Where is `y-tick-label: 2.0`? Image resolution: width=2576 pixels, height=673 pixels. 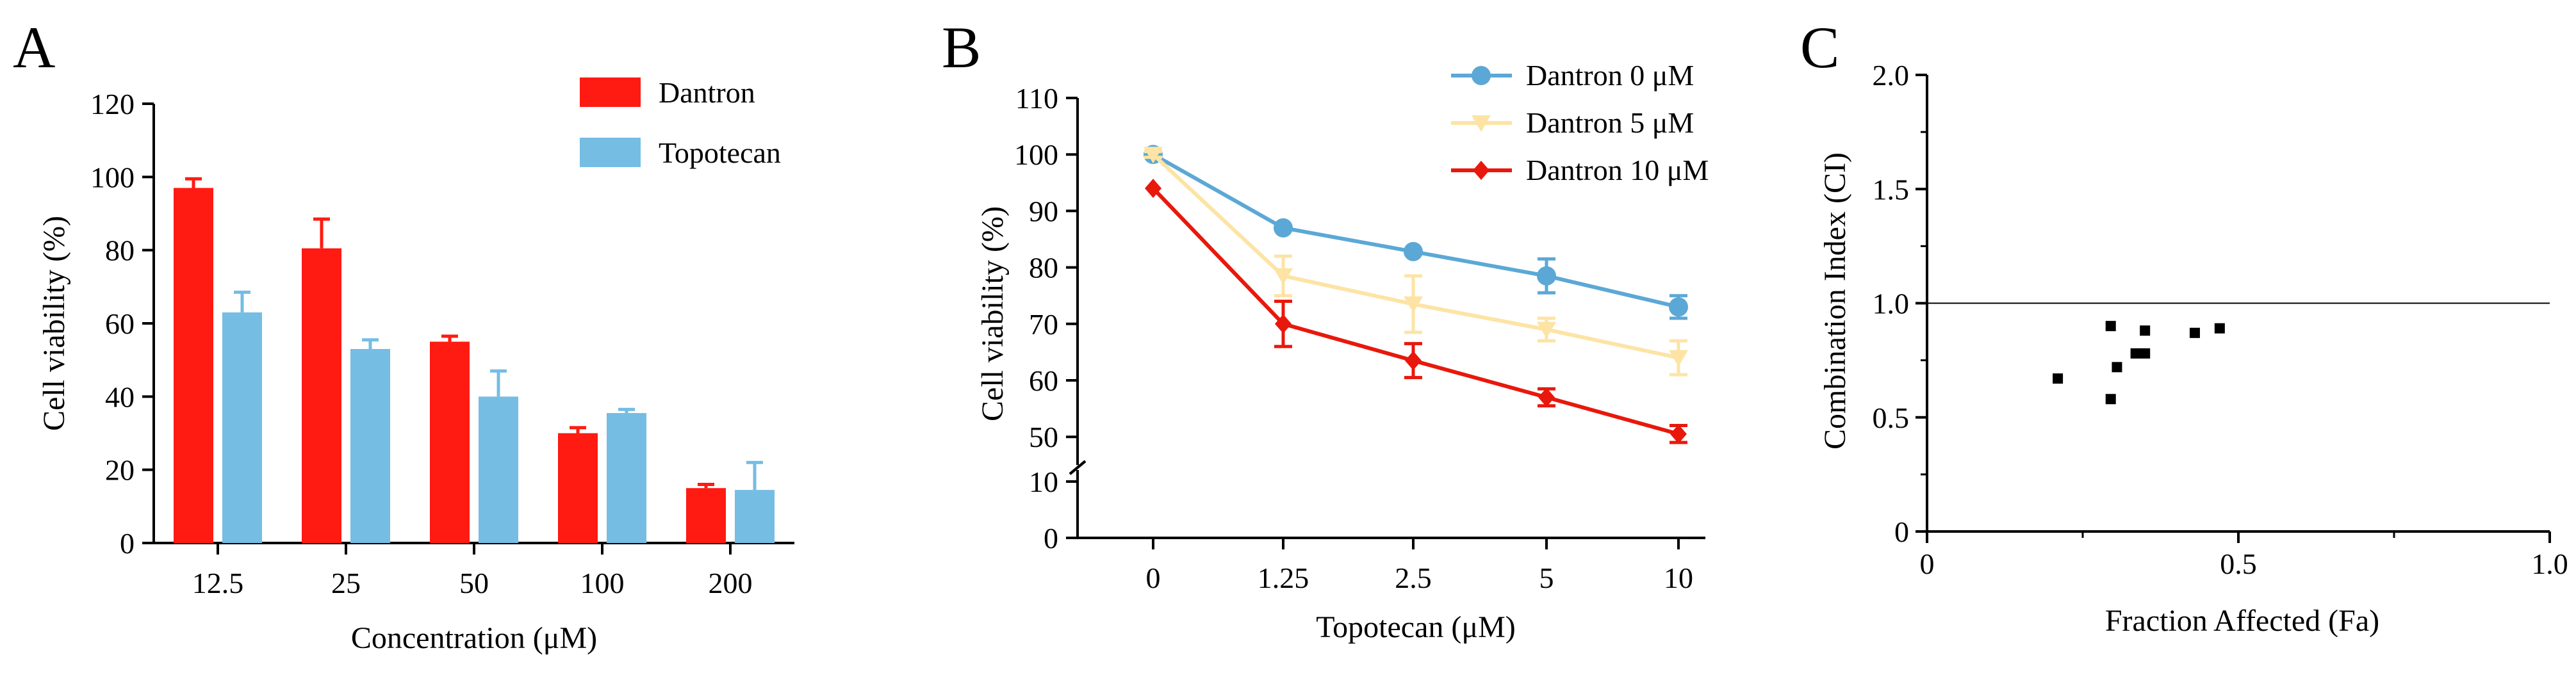
y-tick-label: 2.0 is located at coordinates (1891, 75).